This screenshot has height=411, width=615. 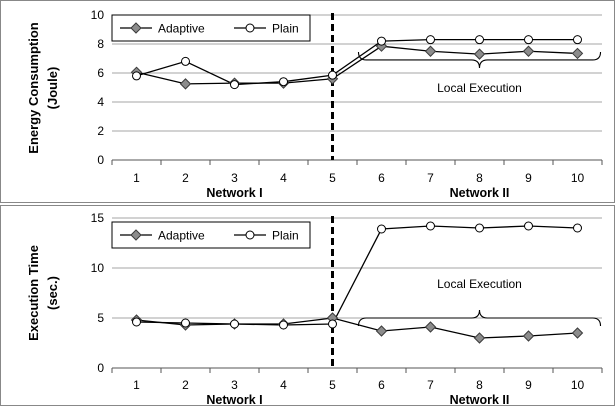 What do you see at coordinates (100, 131) in the screenshot?
I see `y-tick-label: 2` at bounding box center [100, 131].